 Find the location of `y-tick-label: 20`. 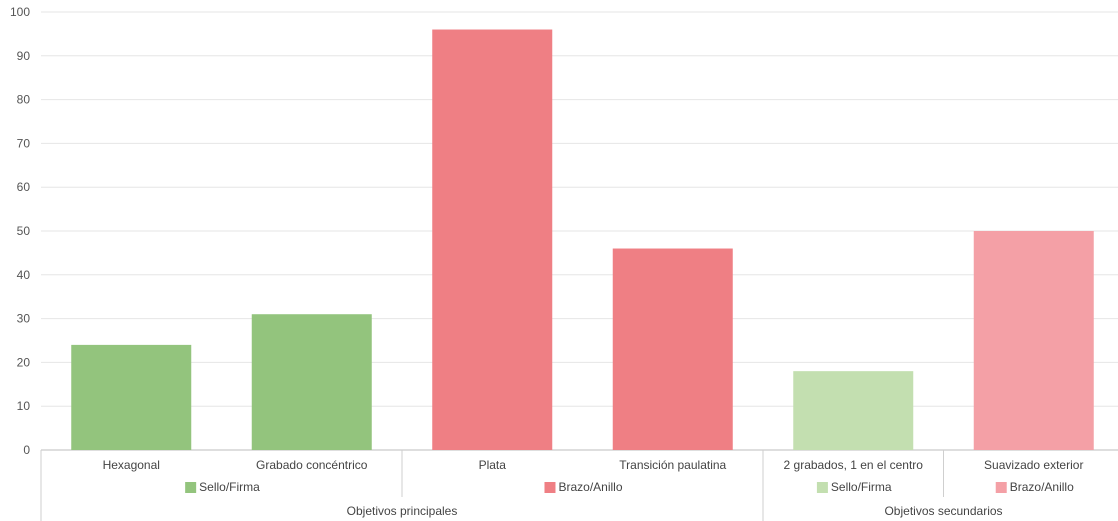

y-tick-label: 20 is located at coordinates (24, 362).